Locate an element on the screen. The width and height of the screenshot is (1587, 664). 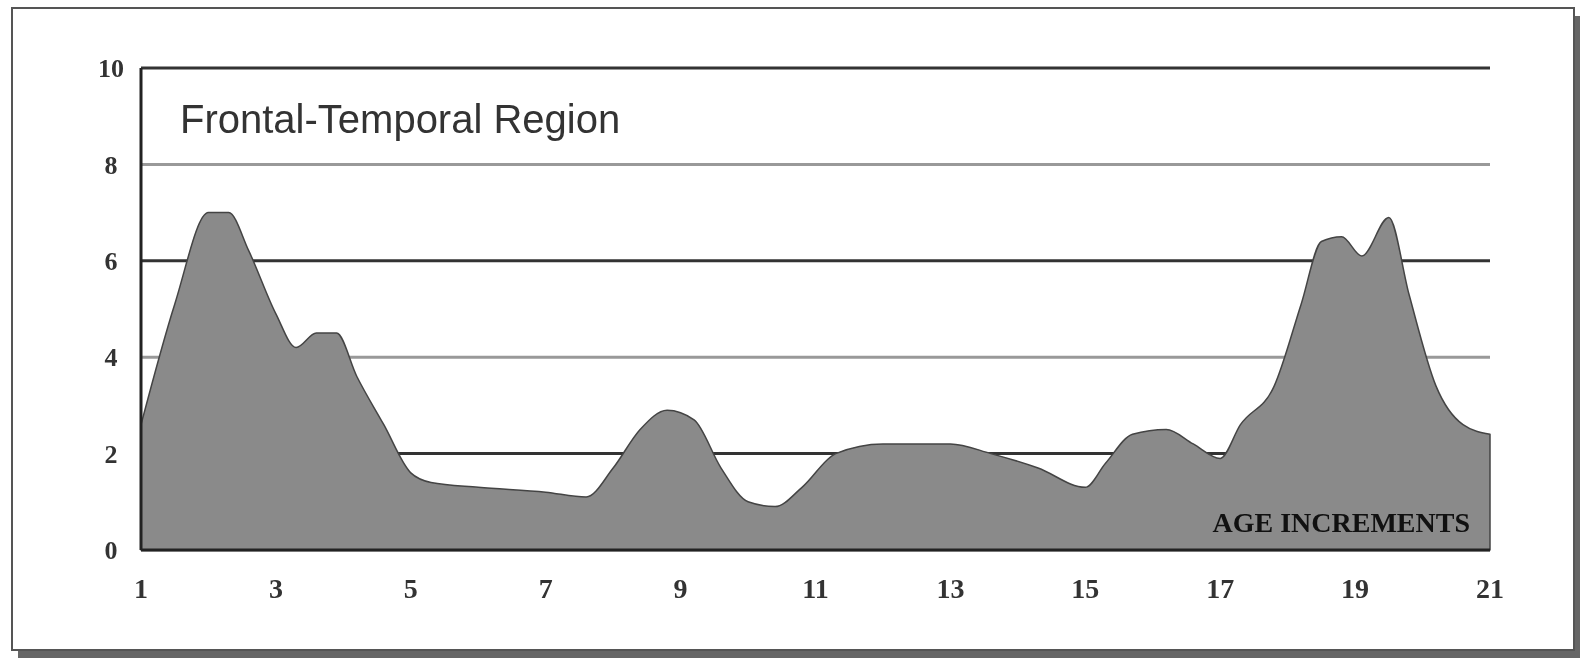
x-tick-label: 1 is located at coordinates (141, 588).